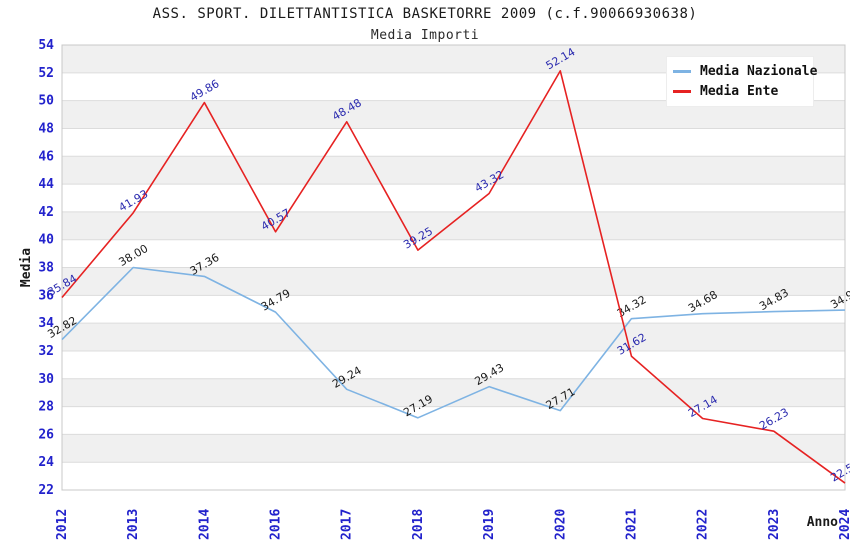 Image resolution: width=850 pixels, height=550 pixels. What do you see at coordinates (46, 462) in the screenshot?
I see `y-tick-label: 24` at bounding box center [46, 462].